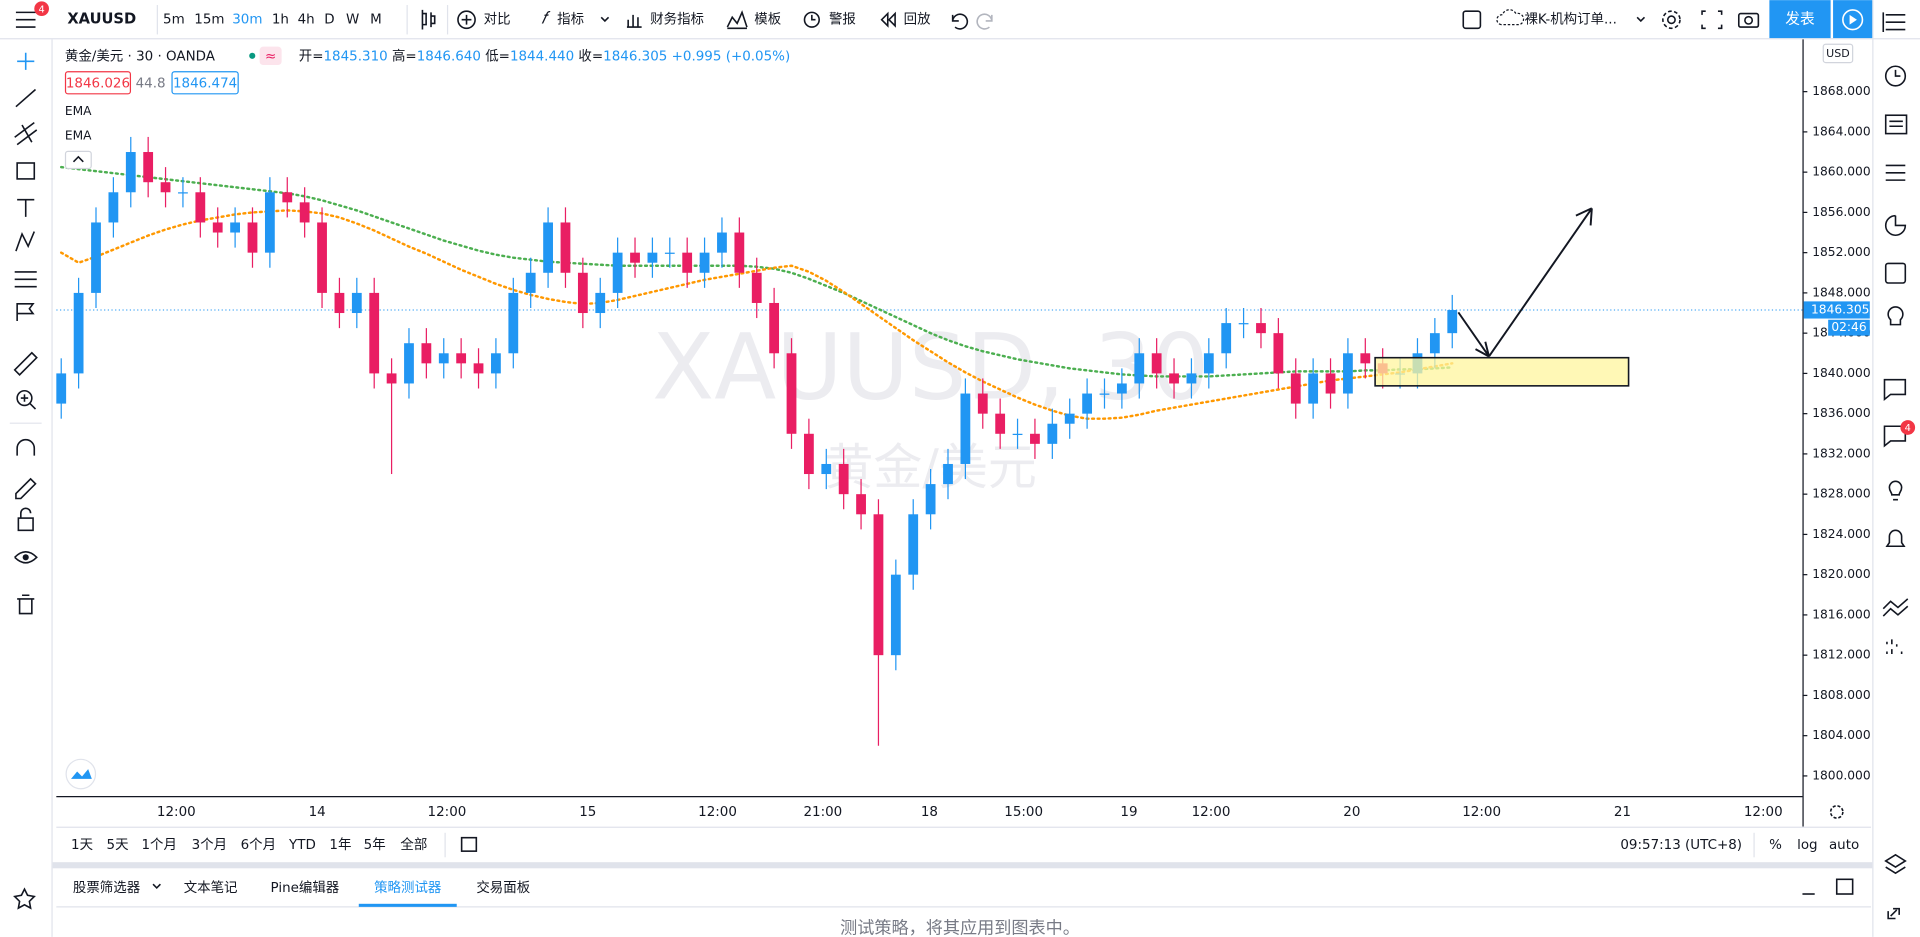 The image size is (1920, 937). Describe the element at coordinates (158, 845) in the screenshot. I see `range-button: 1个月` at that location.